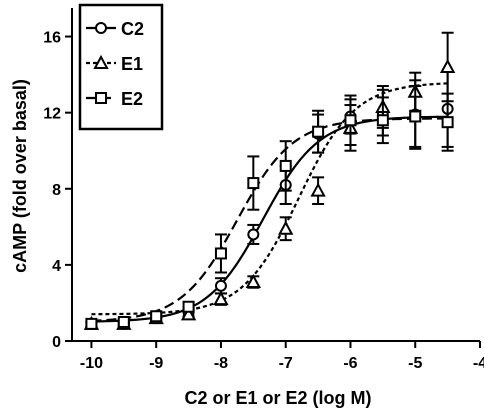  I want to click on x-tick-label: -4, so click(478, 363).